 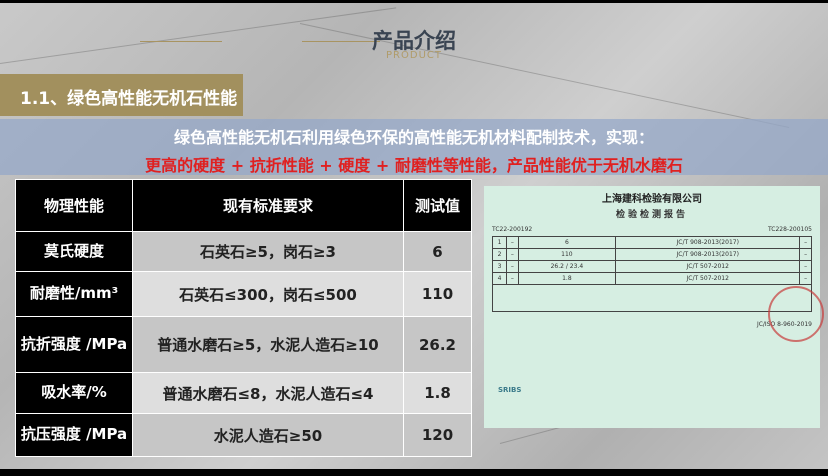 I want to click on value-cell: 110, so click(x=437, y=294).